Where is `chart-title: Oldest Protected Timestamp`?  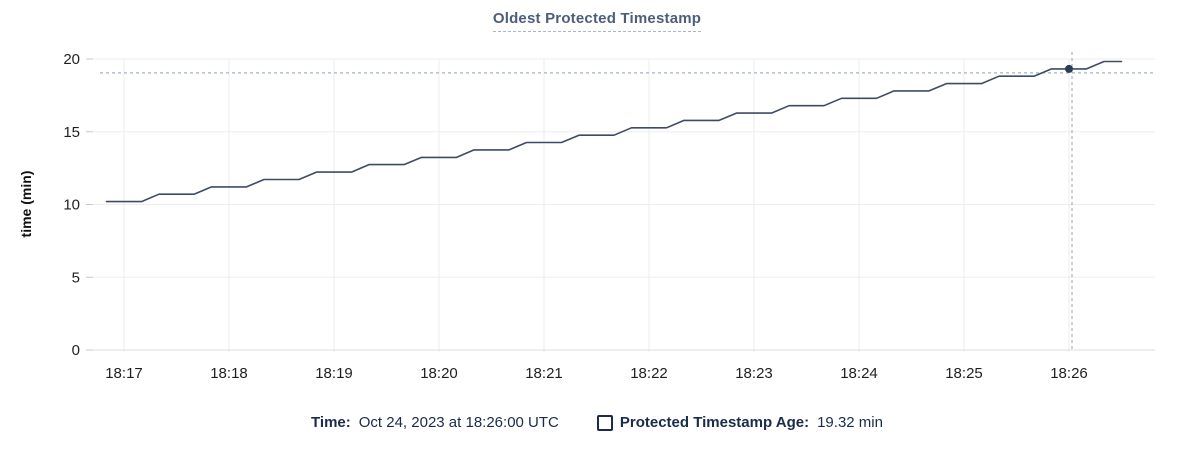
chart-title: Oldest Protected Timestamp is located at coordinates (597, 21).